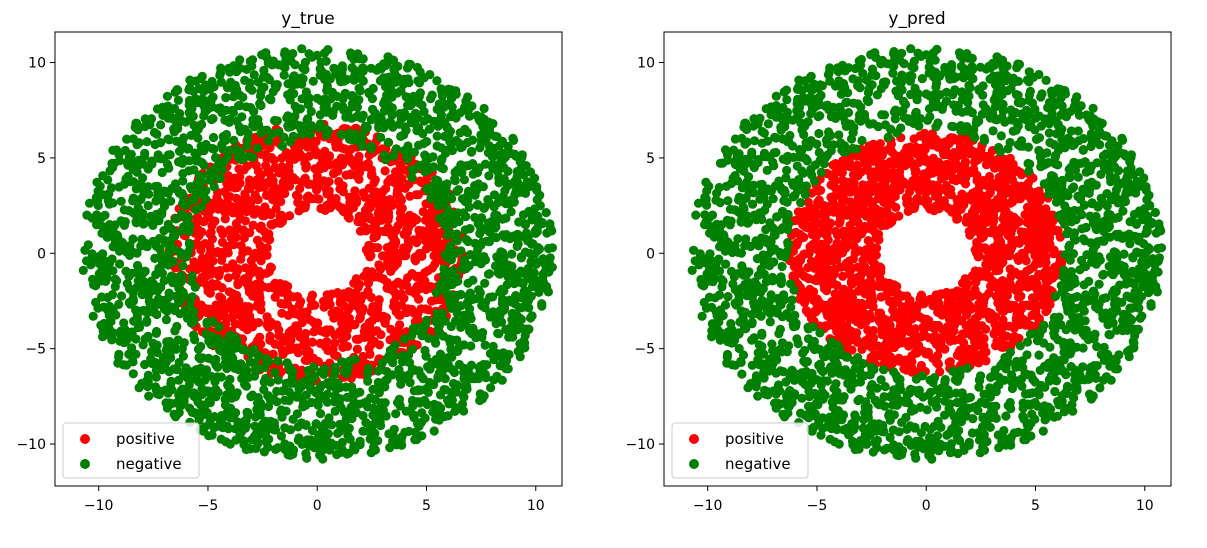 The height and width of the screenshot is (548, 1207). Describe the element at coordinates (426, 506) in the screenshot. I see `x-tick-label: 5` at that location.